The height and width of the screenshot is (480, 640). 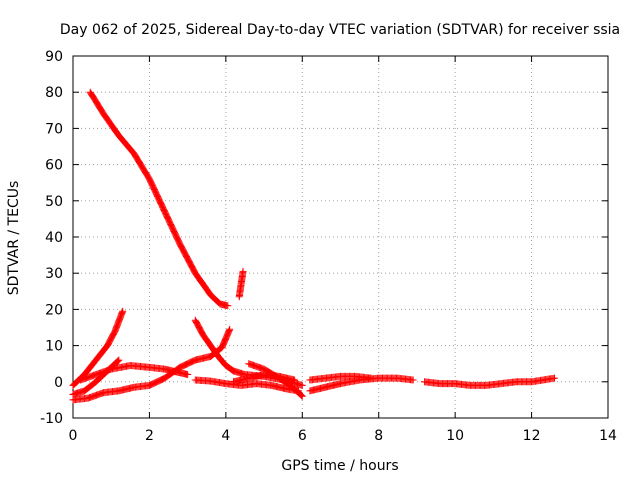 I want to click on y-tick-label: -10, so click(x=51, y=419).